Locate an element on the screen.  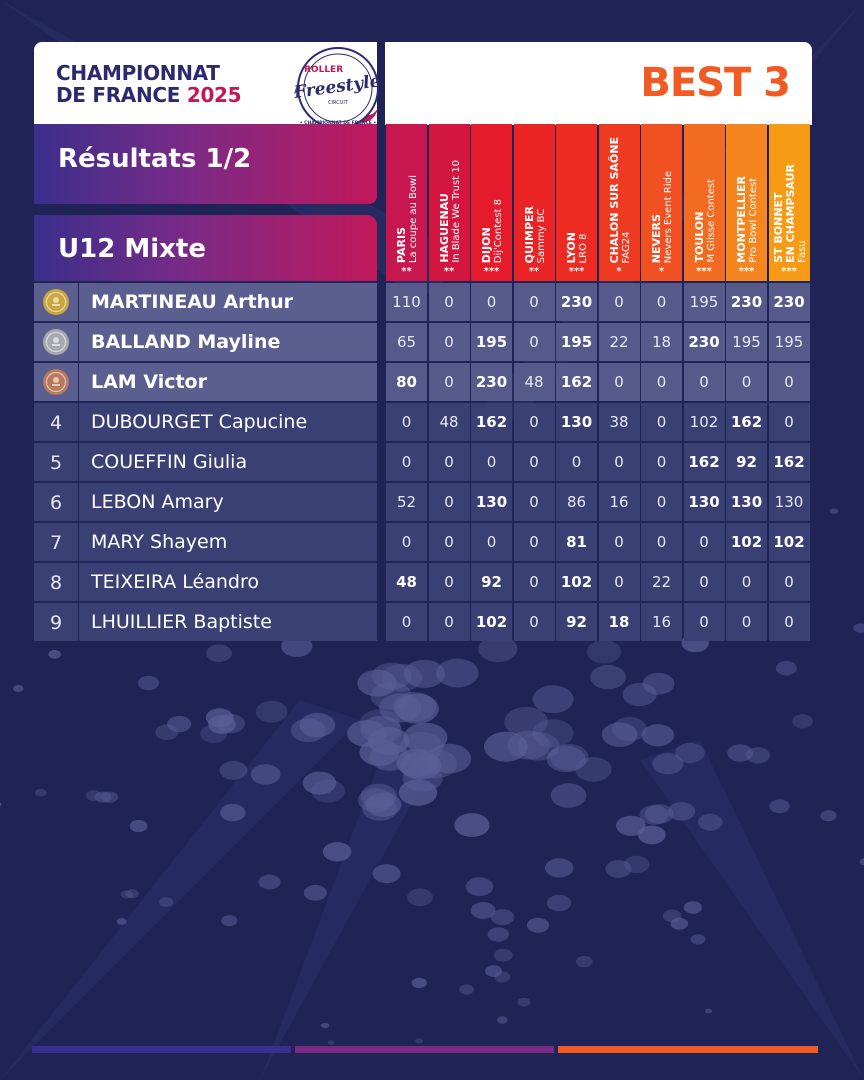
column-header-2: HAGUENAU In Blade We Trust 10 ** is located at coordinates (449, 202).